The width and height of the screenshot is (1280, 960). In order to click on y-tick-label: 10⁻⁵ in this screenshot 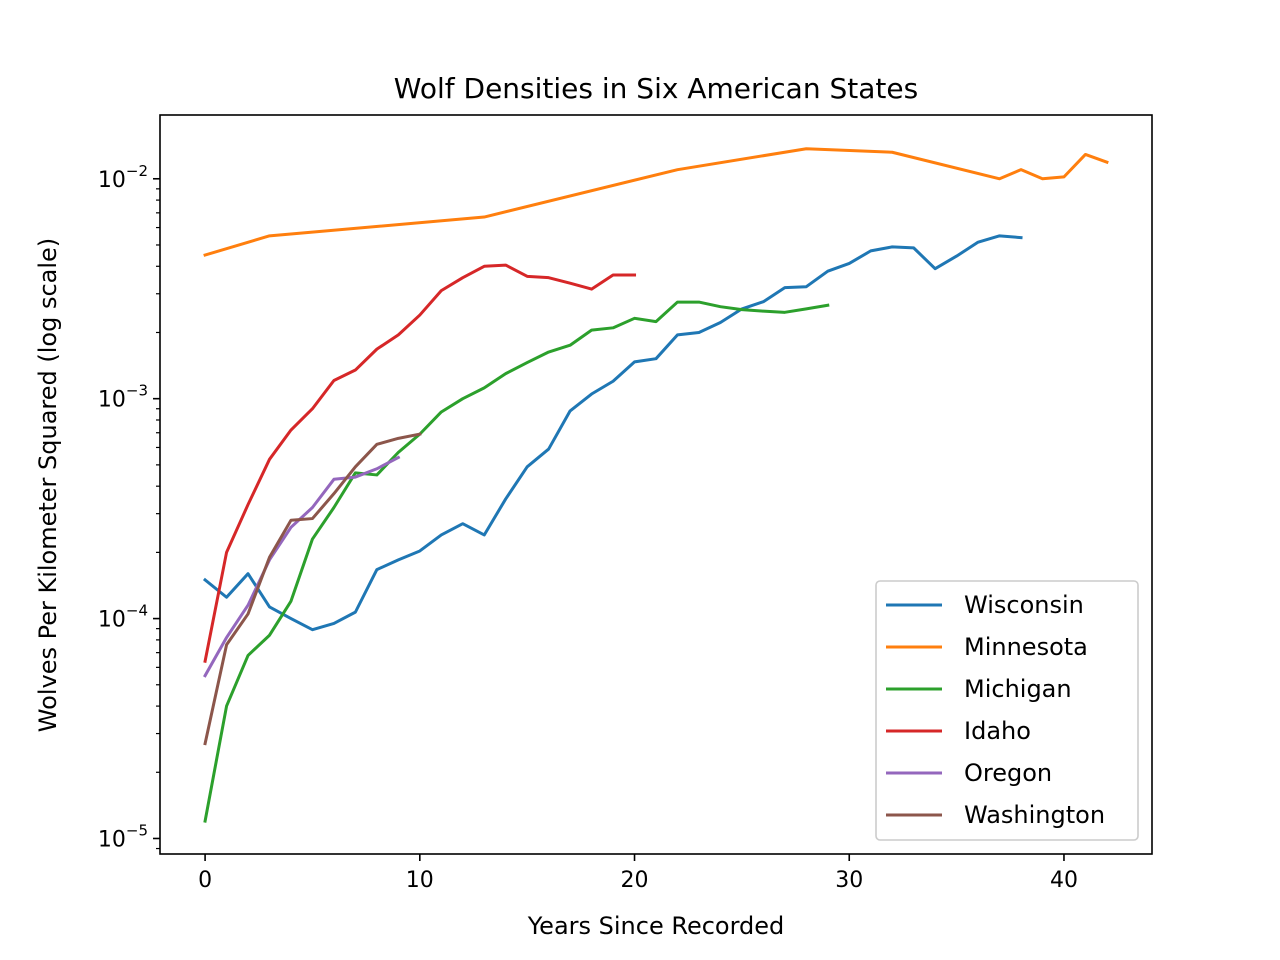, I will do `click(123, 836)`.